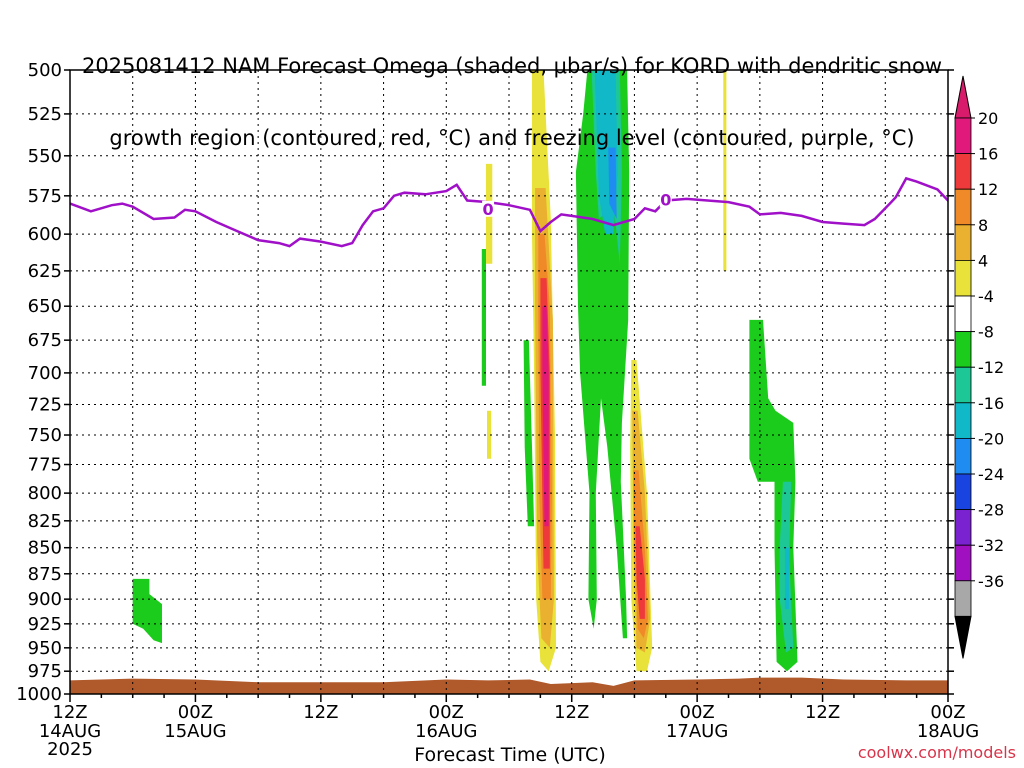 This screenshot has width=1024, height=768. I want to click on freezing-level-line, so click(509, 212).